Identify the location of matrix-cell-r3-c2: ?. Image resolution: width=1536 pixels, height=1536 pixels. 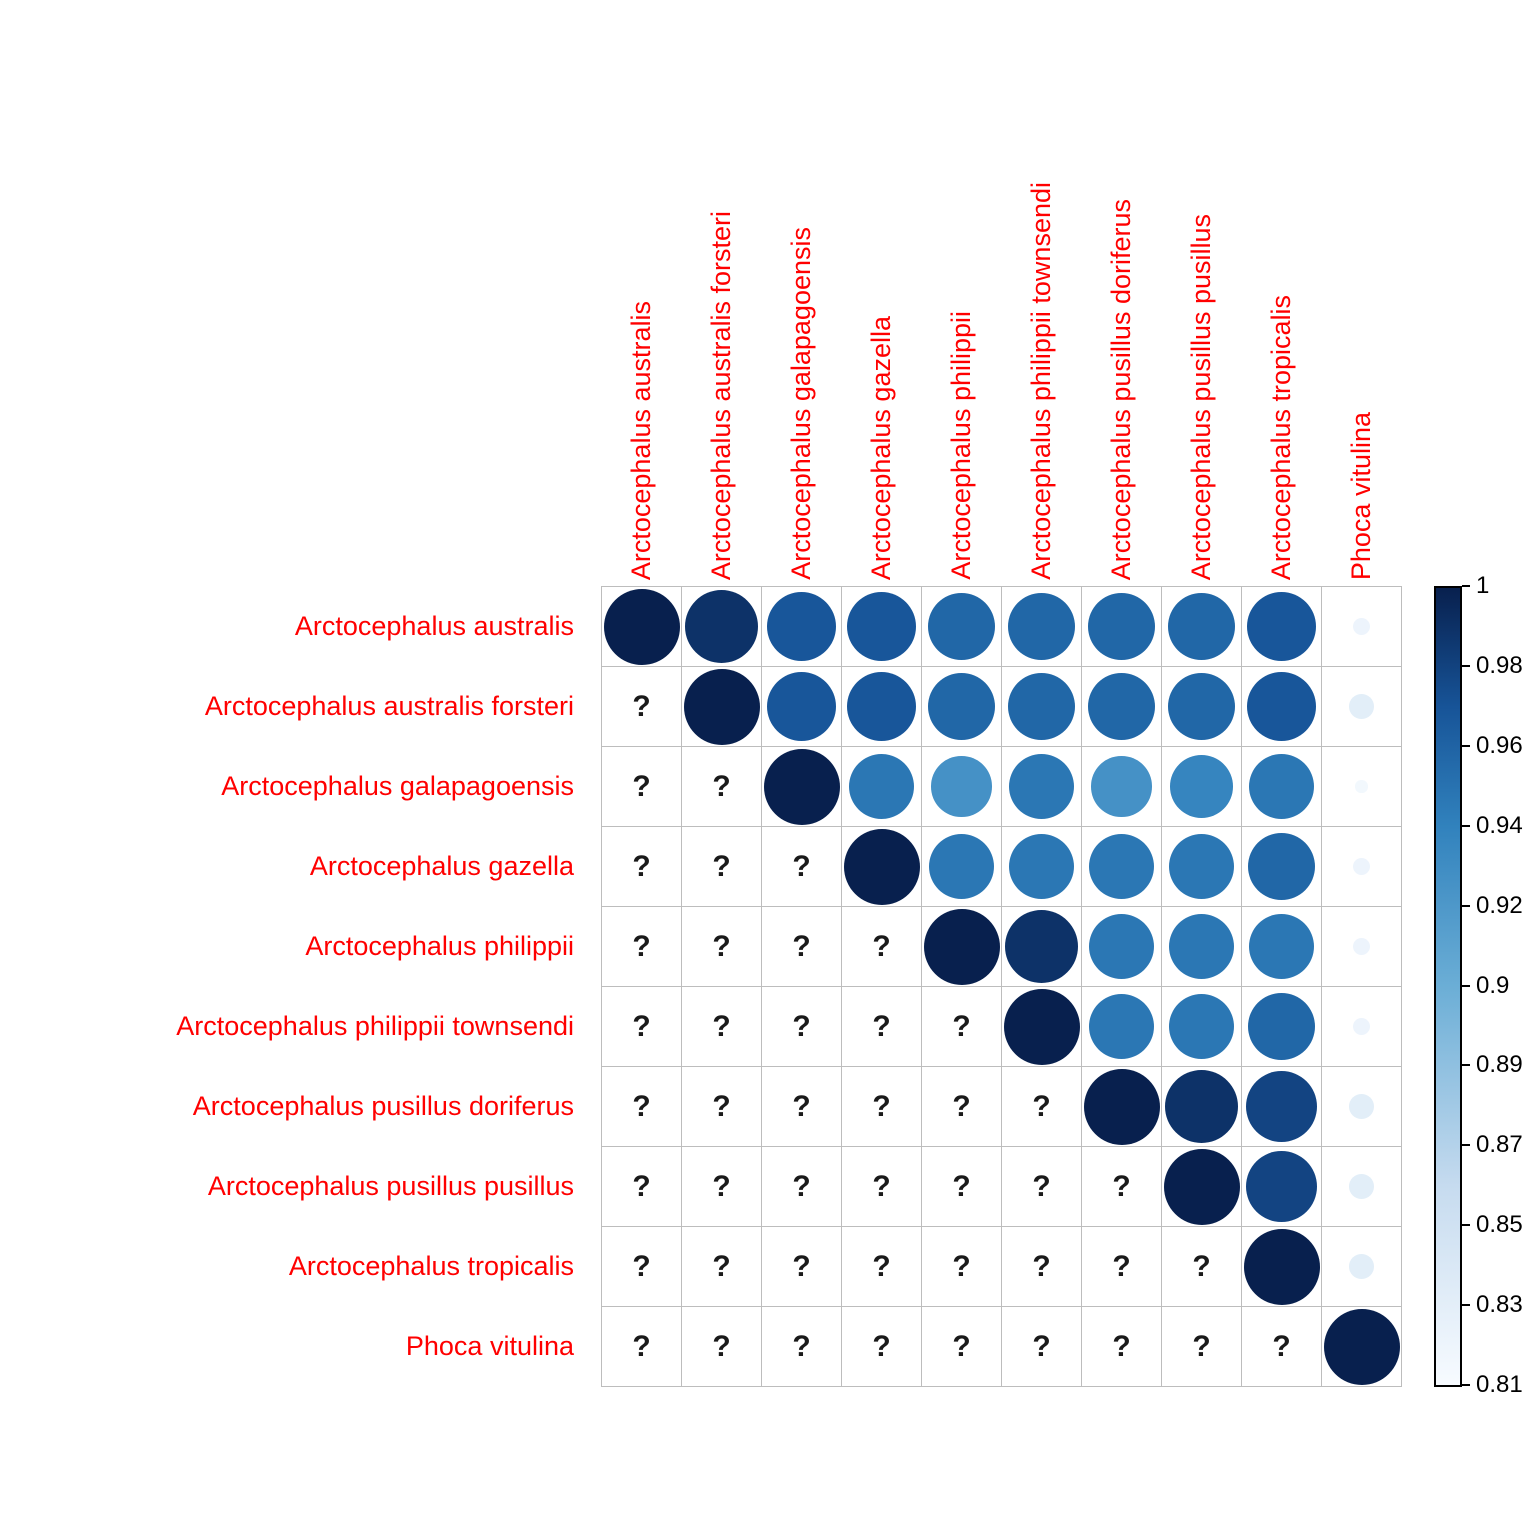
(801, 866).